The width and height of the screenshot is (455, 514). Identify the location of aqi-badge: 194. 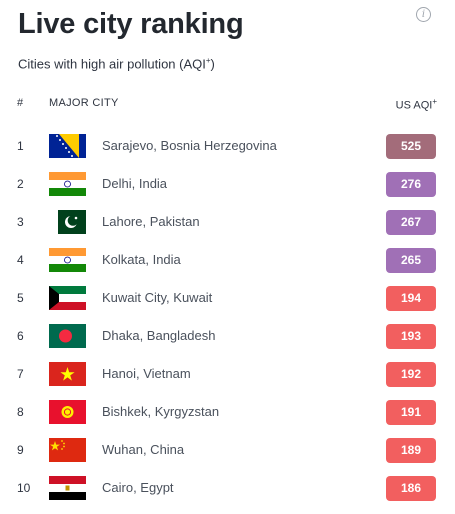
(411, 298).